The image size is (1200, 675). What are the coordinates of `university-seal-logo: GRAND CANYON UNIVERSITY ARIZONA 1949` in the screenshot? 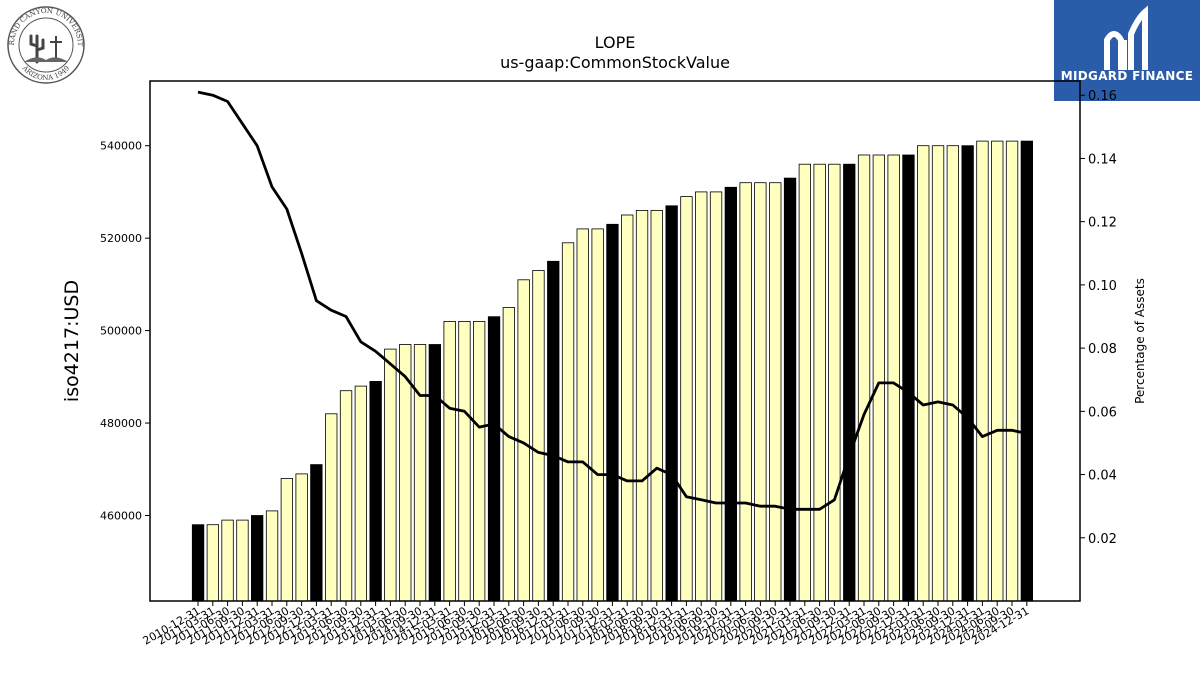 It's located at (42, 42).